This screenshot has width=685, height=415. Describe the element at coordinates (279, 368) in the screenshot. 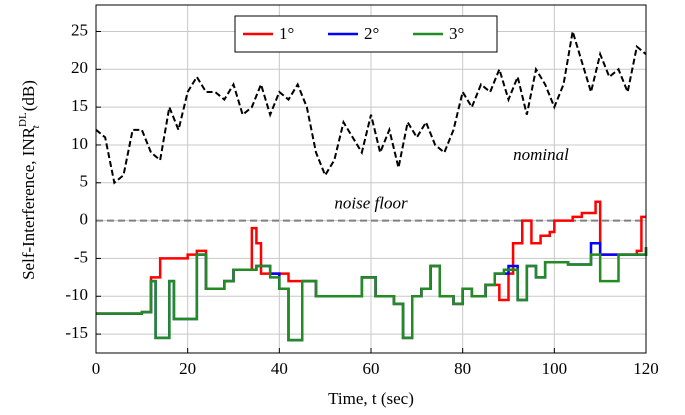

I see `x-tick-label: 40` at that location.